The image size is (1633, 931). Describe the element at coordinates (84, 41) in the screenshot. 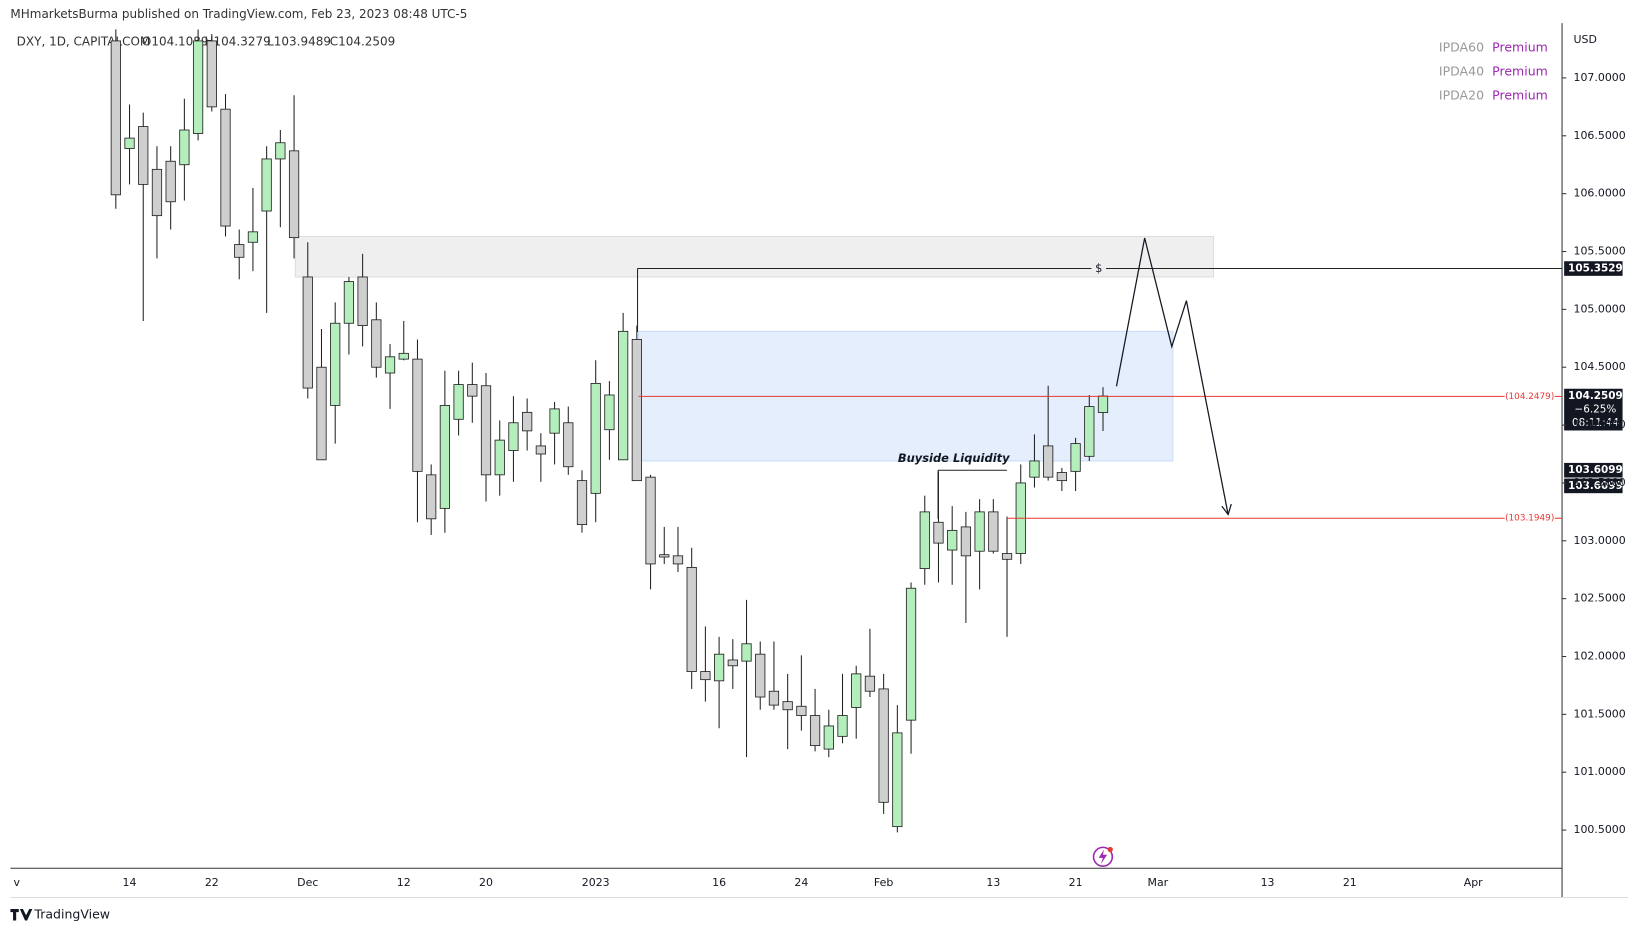

I see `symbol: DXY, 1D, CAPITALCOM` at that location.